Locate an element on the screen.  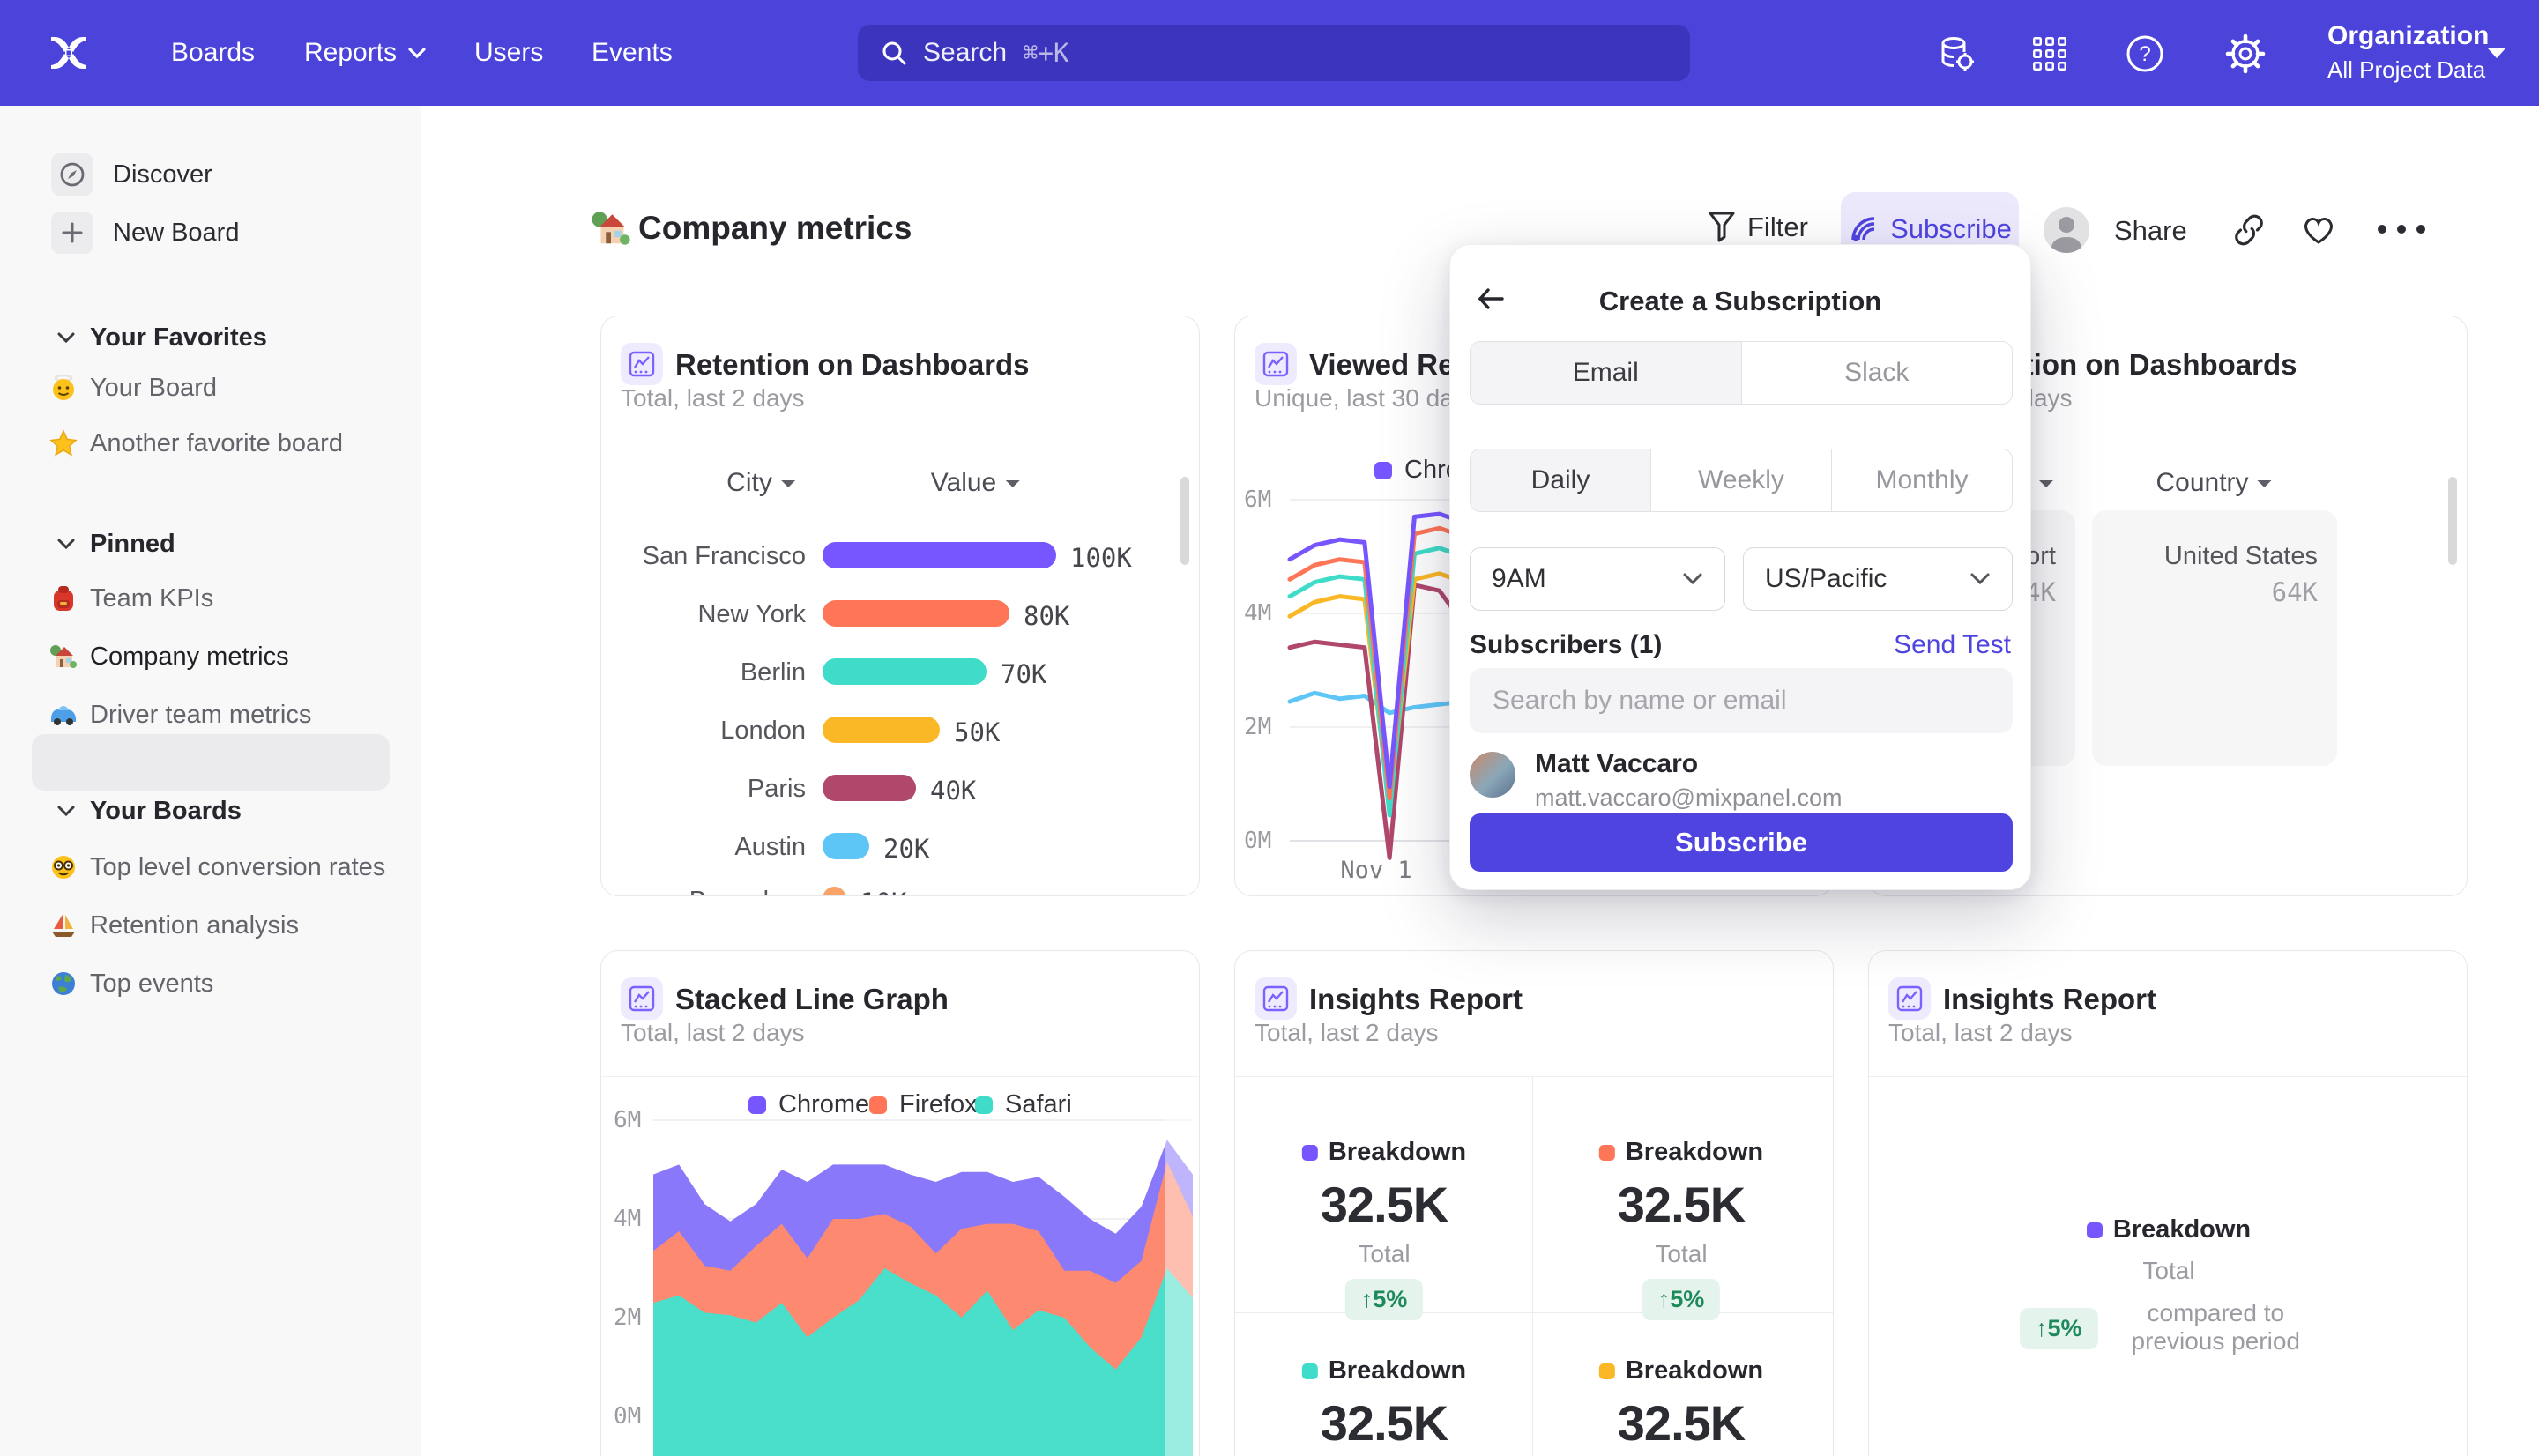
nav-item-users: Users is located at coordinates (509, 52).